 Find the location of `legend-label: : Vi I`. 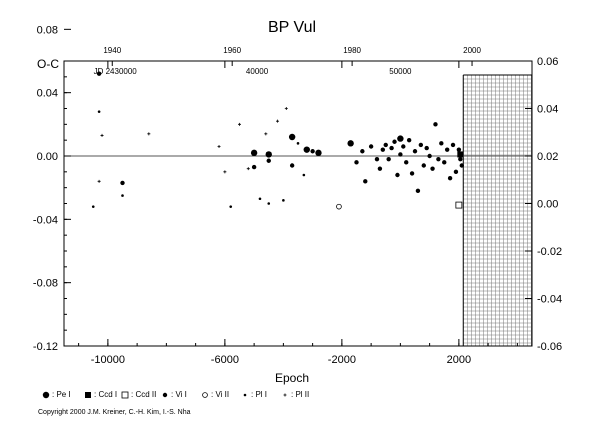

legend-label: : Vi I is located at coordinates (179, 394).